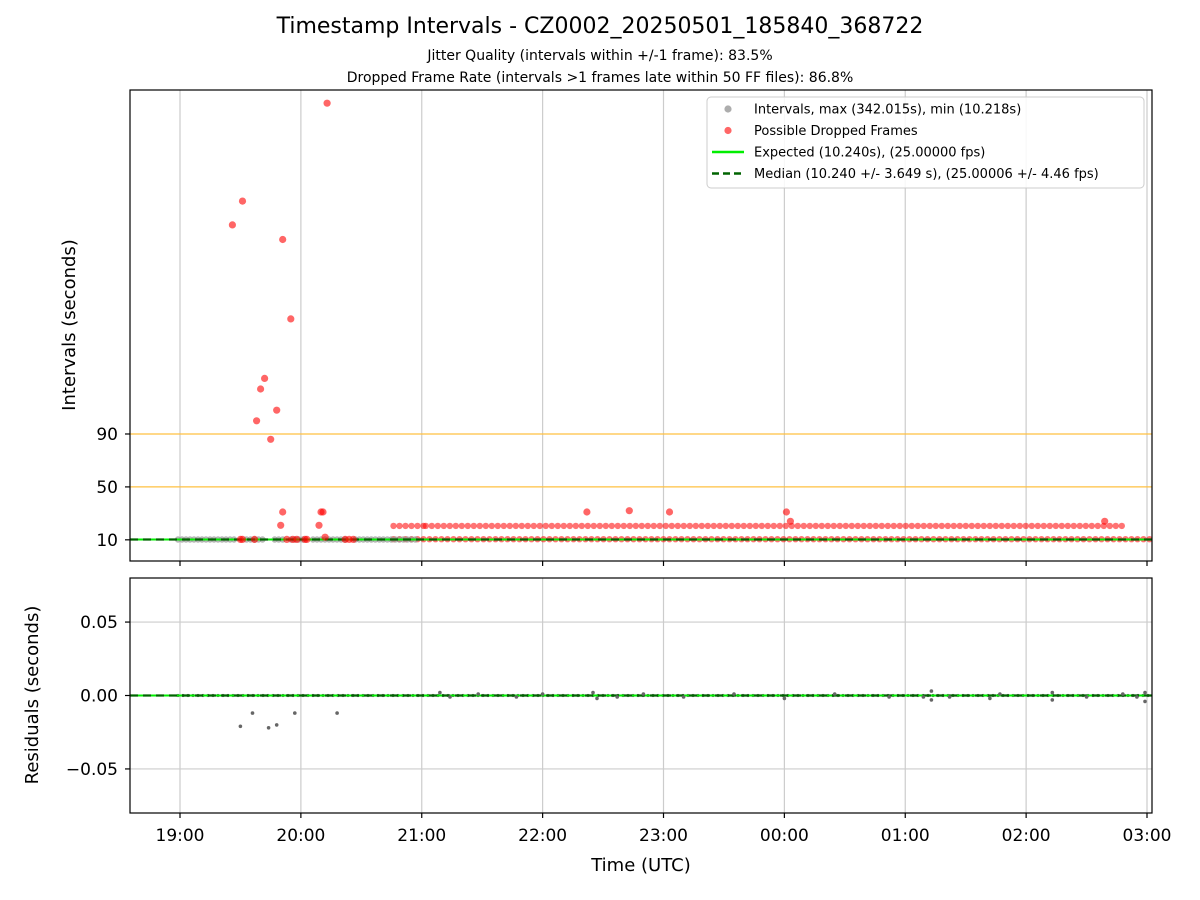 This screenshot has width=1200, height=900. Describe the element at coordinates (32, 695) in the screenshot. I see `residuals-y-axis-label: Residuals (seconds)` at that location.